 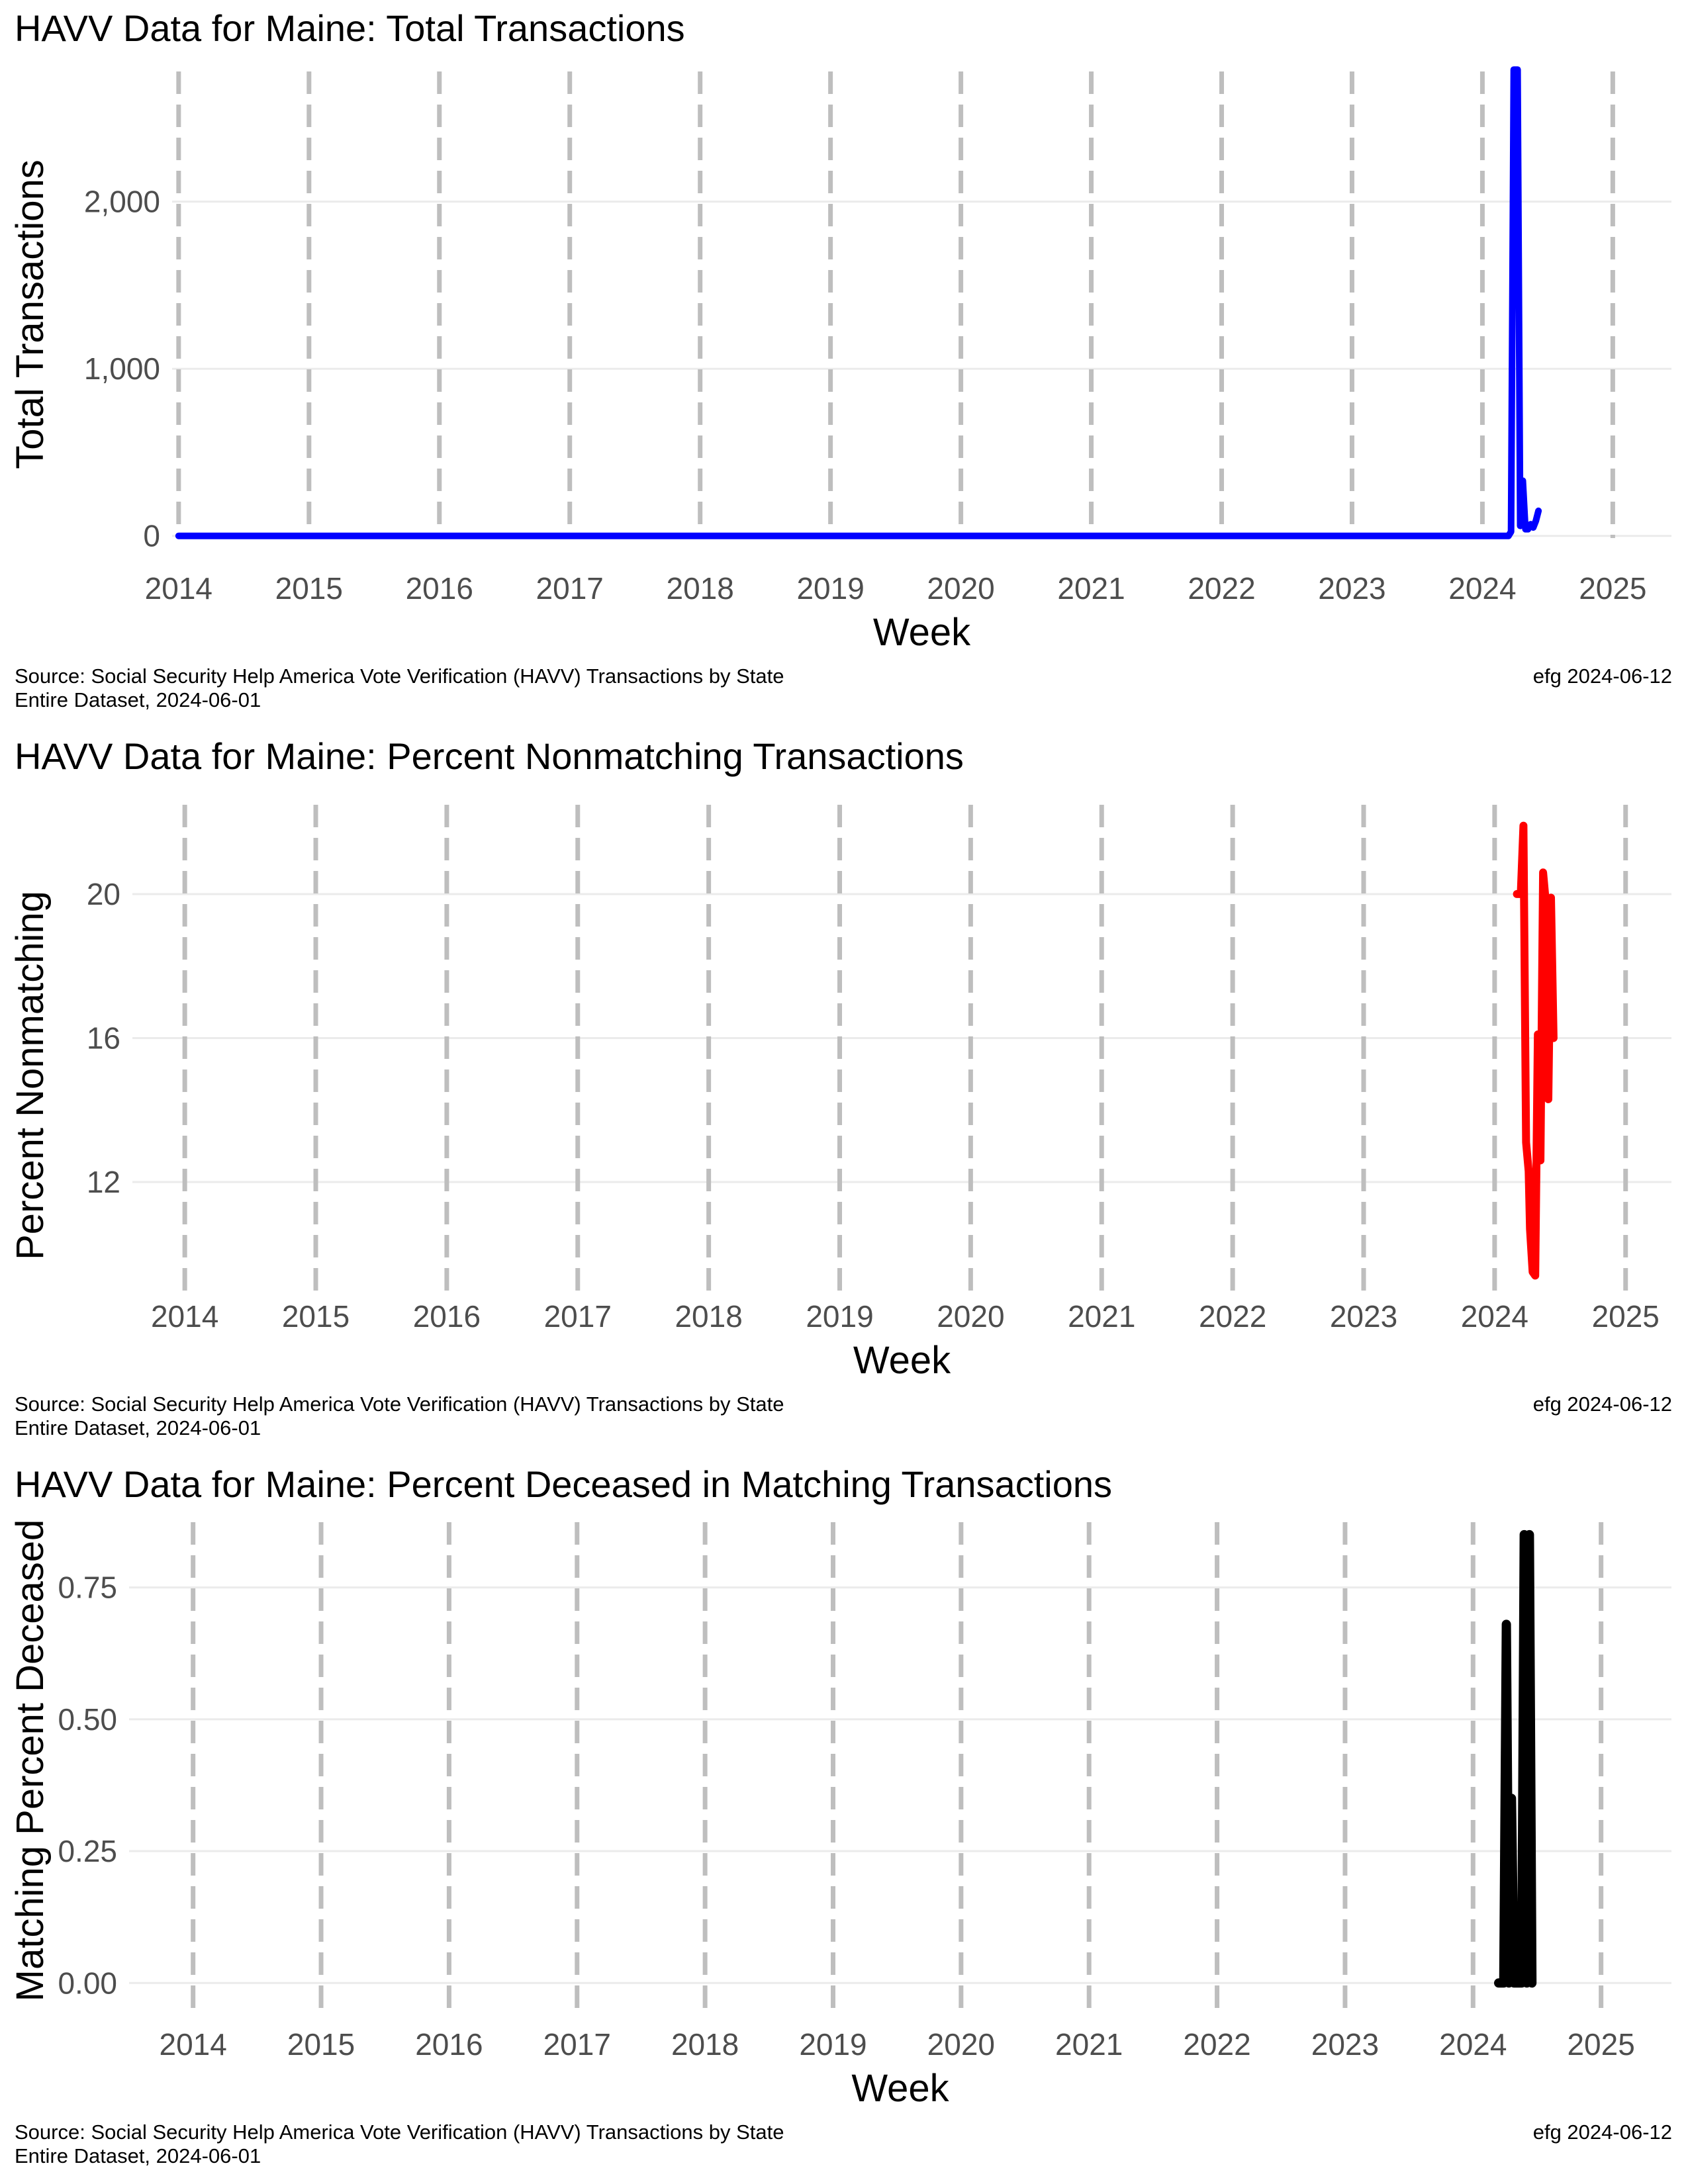 I want to click on y-tick-label: 2,000, so click(x=122, y=202).